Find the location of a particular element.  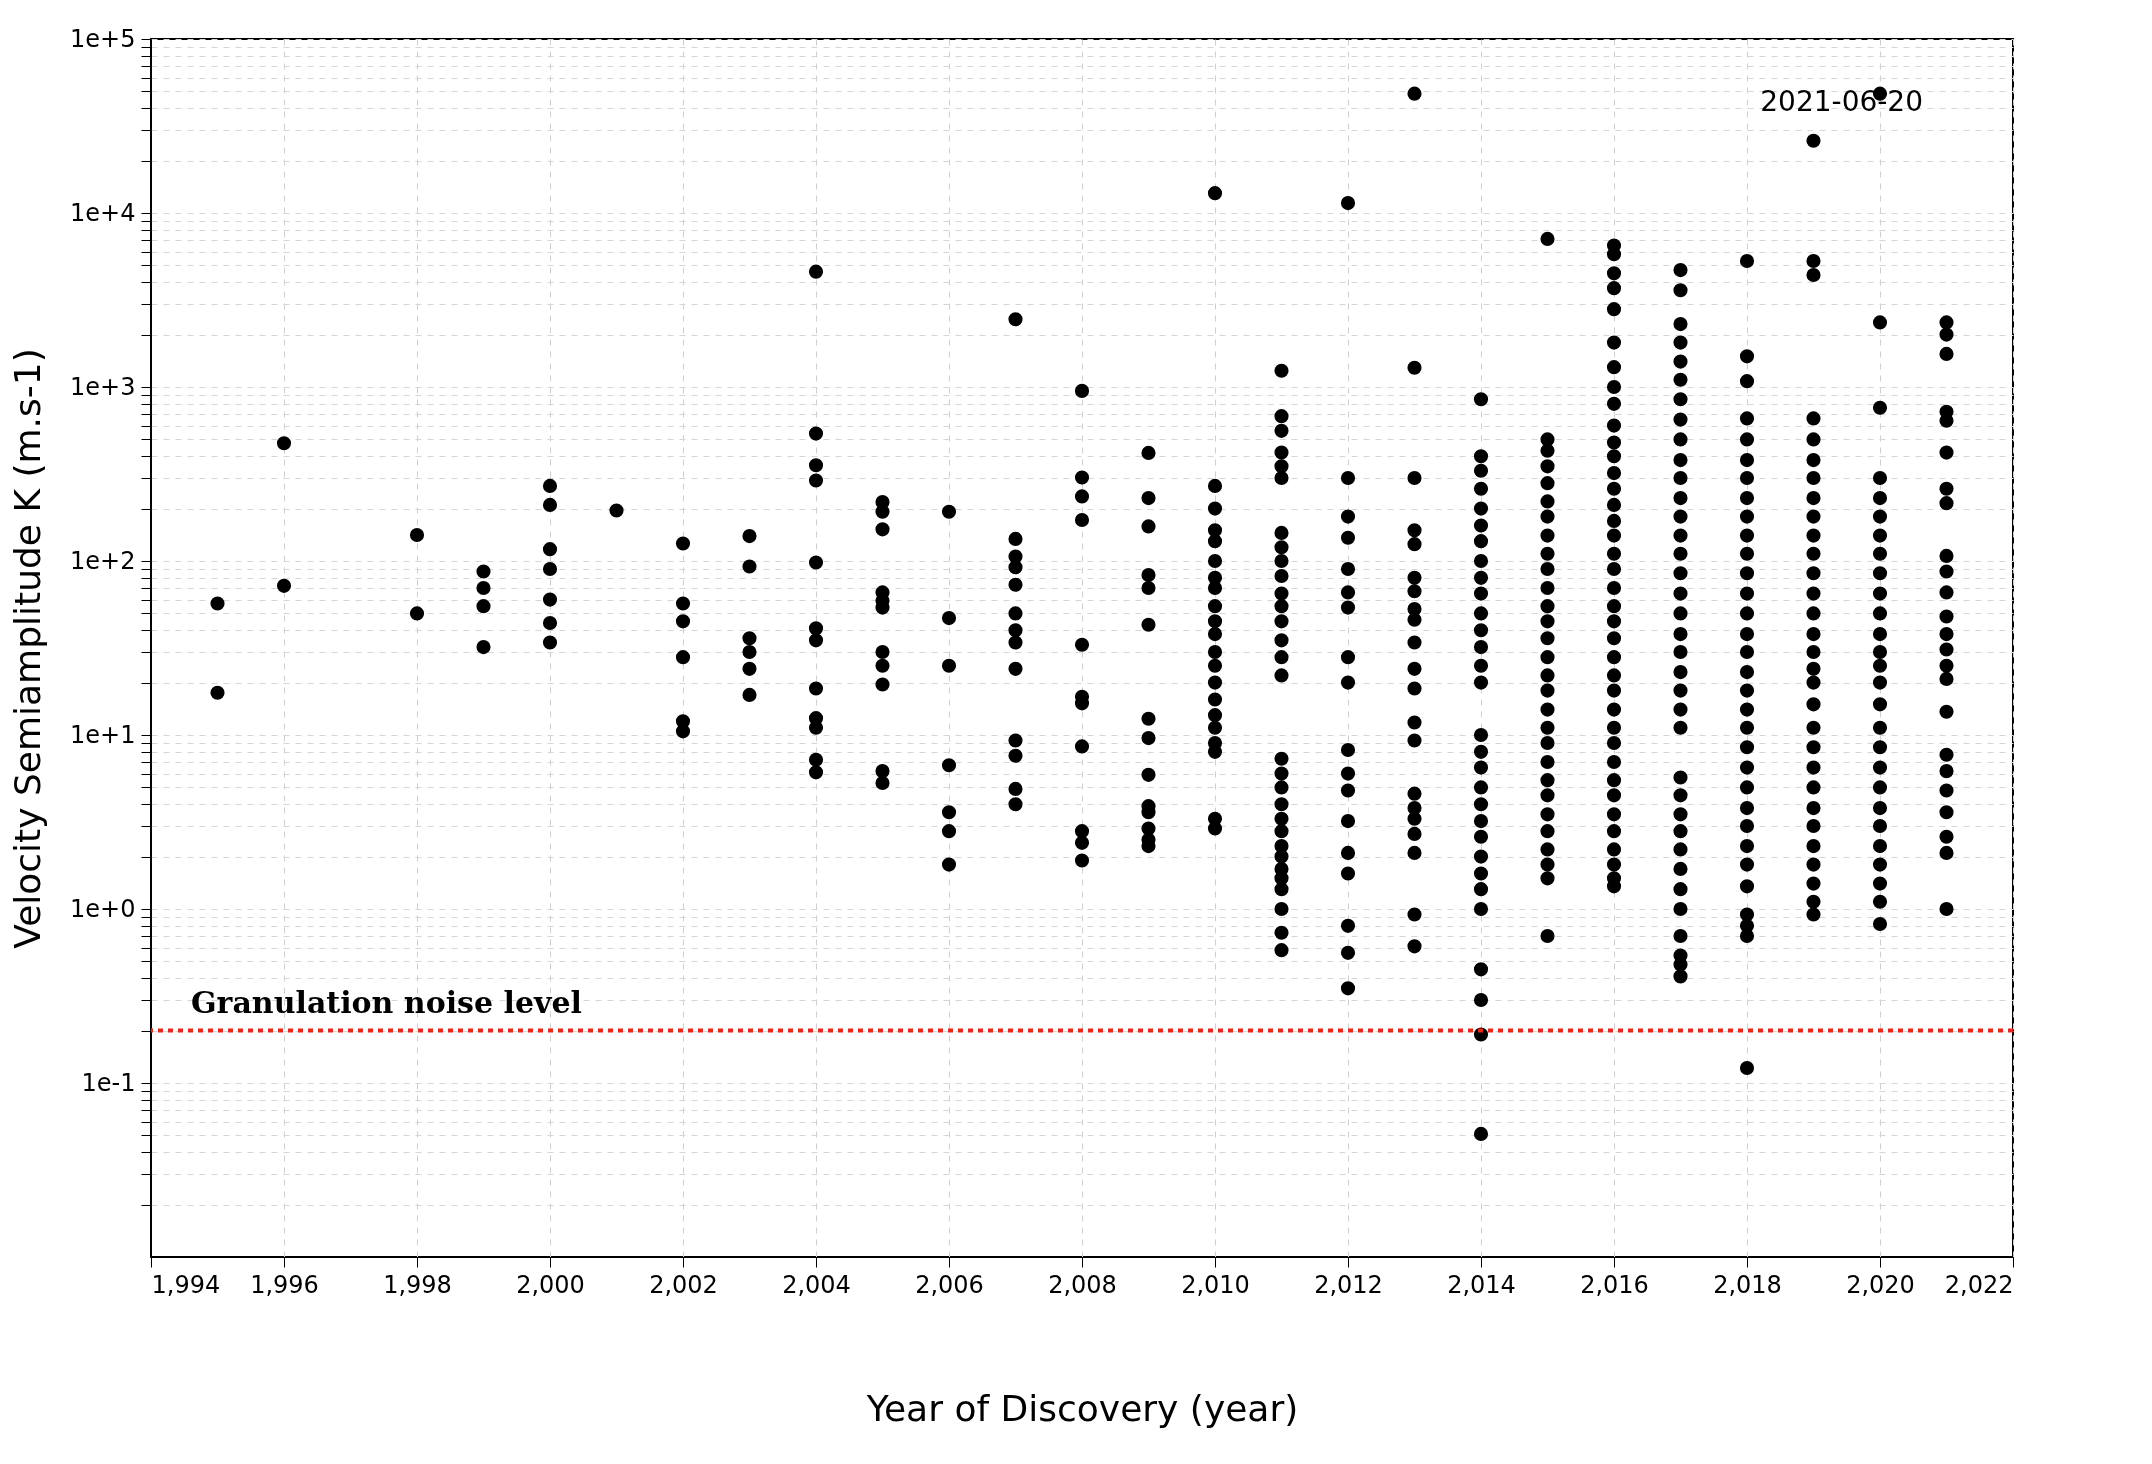

x-tick-label: 2,022 is located at coordinates (1979, 1284).